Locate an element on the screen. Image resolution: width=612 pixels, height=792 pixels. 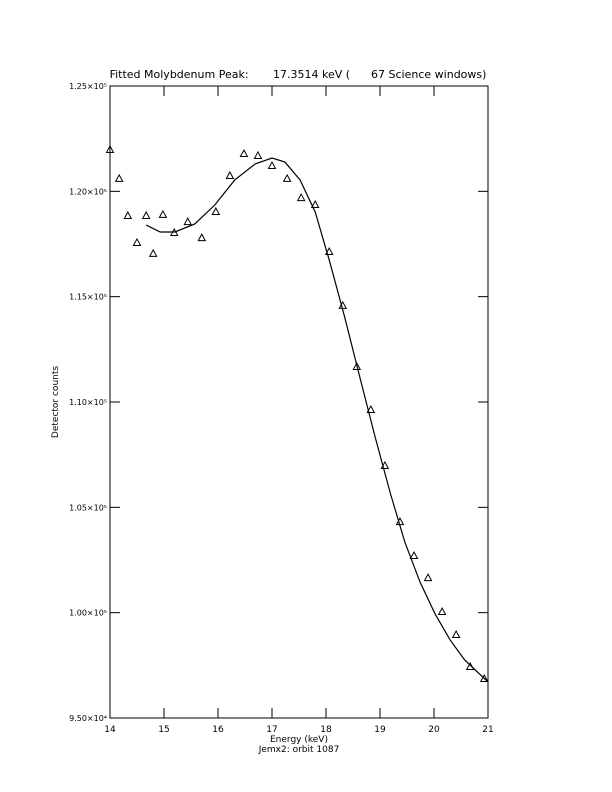
x-tick-label: 19 is located at coordinates (380, 730).